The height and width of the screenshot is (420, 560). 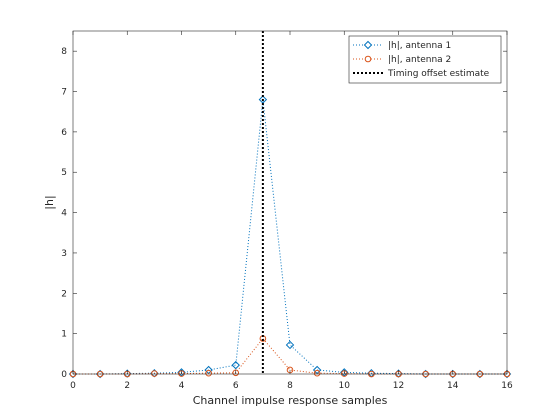 I want to click on legend-item: |h|, antenna 2, so click(x=402, y=60).